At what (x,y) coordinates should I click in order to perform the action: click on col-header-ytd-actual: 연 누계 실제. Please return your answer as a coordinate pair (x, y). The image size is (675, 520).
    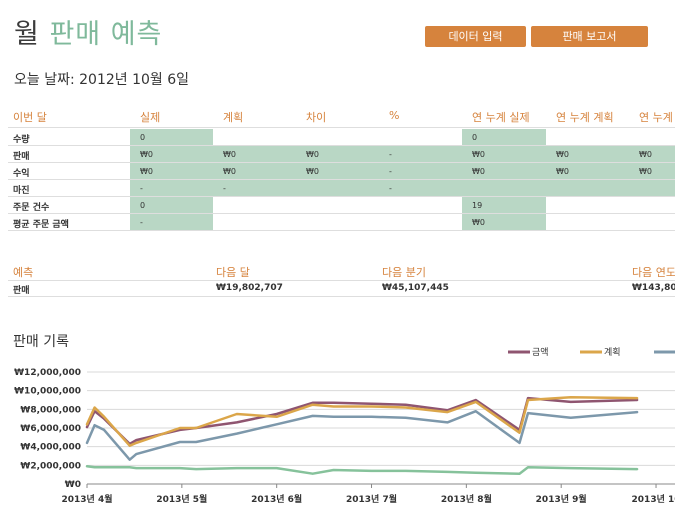
    Looking at the image, I should click on (501, 117).